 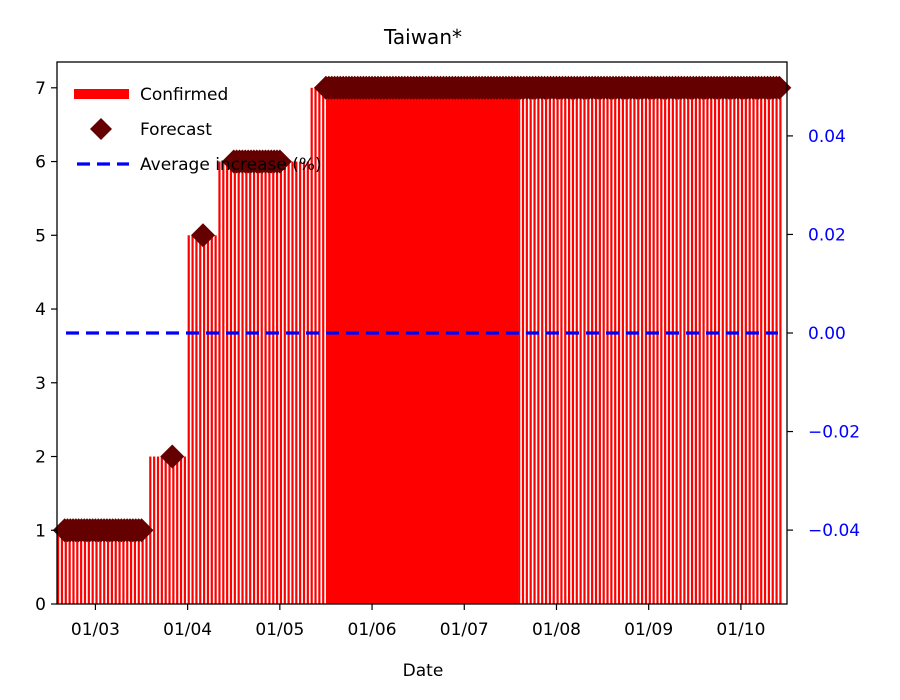 What do you see at coordinates (187, 630) in the screenshot?
I see `x-tick-label: 01/04` at bounding box center [187, 630].